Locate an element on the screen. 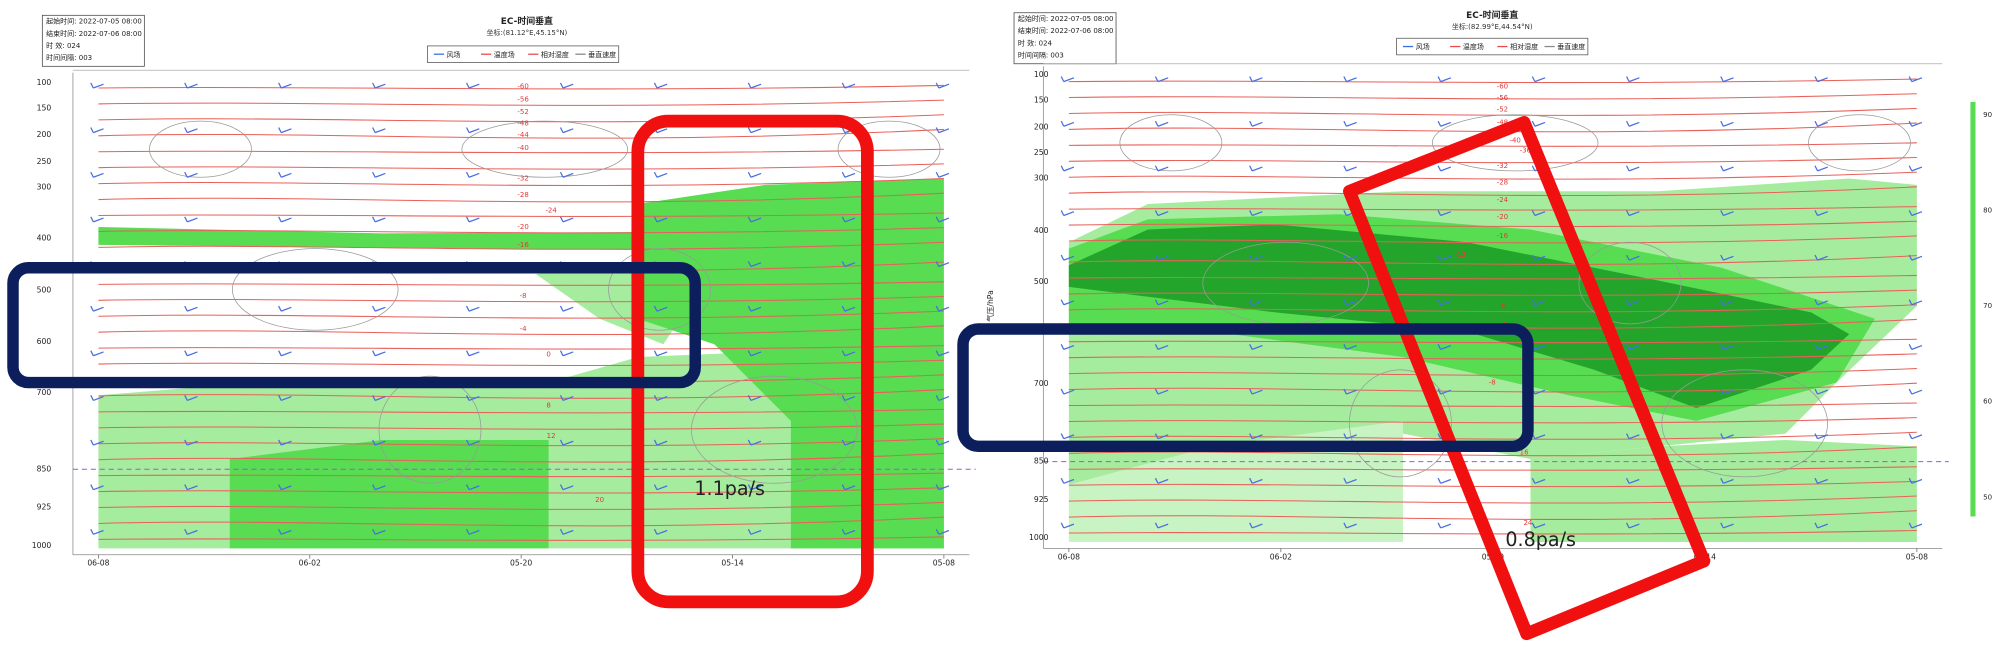 The height and width of the screenshot is (658, 2000). temperature-label: -12 is located at coordinates (1460, 254).